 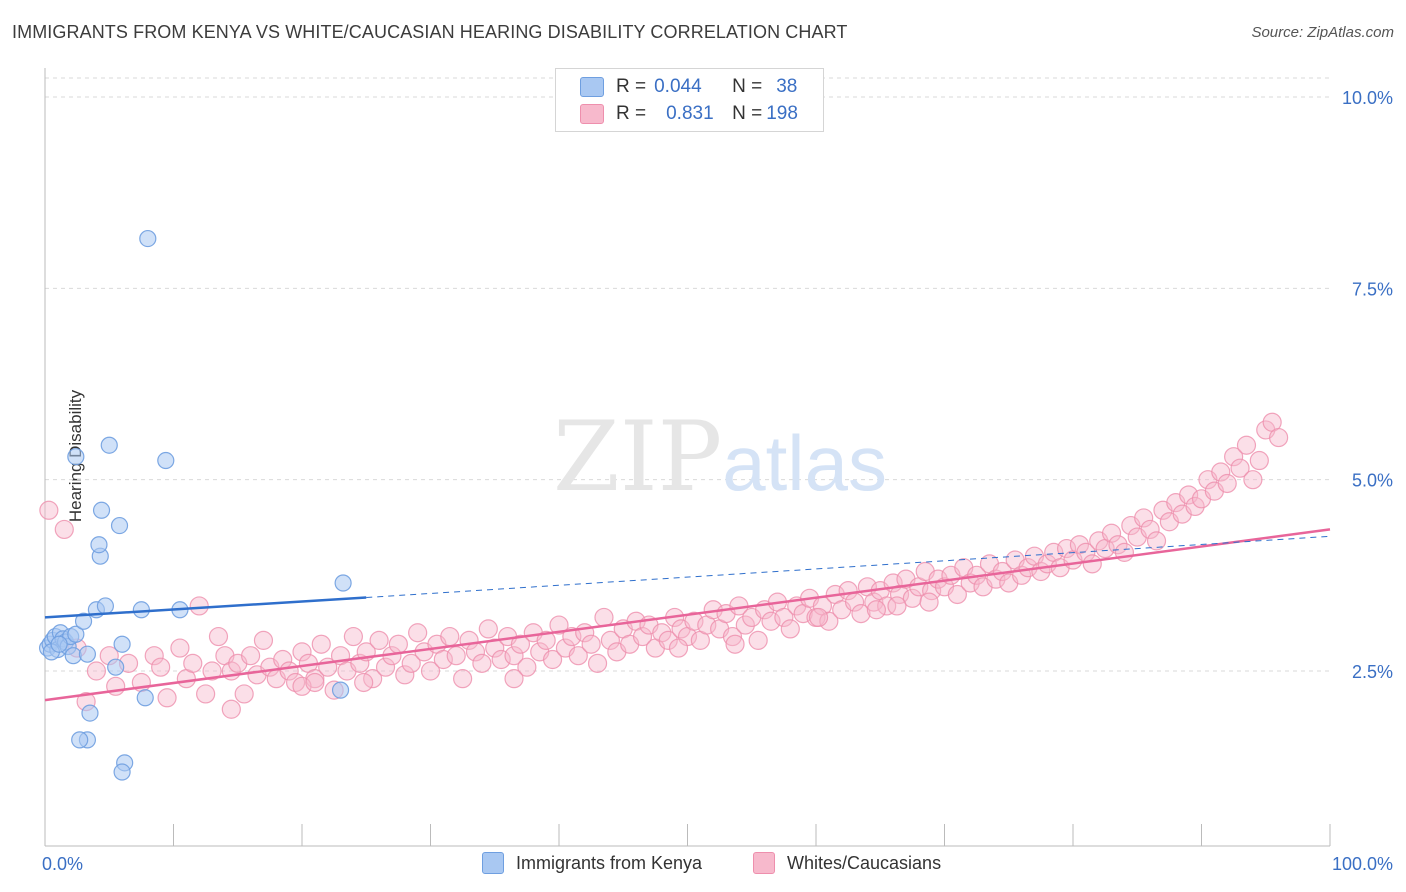 What do you see at coordinates (62, 864) in the screenshot?
I see `x-tick-label: 0.0%` at bounding box center [62, 864].